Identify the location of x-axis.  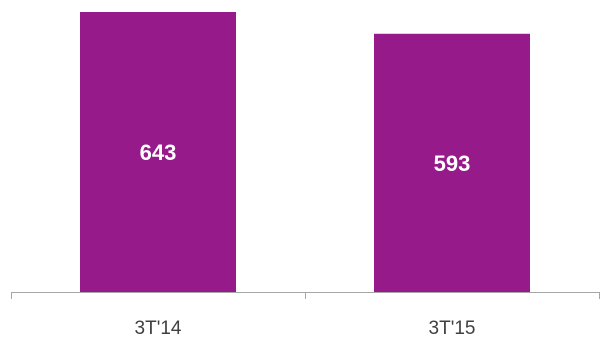
(305, 295).